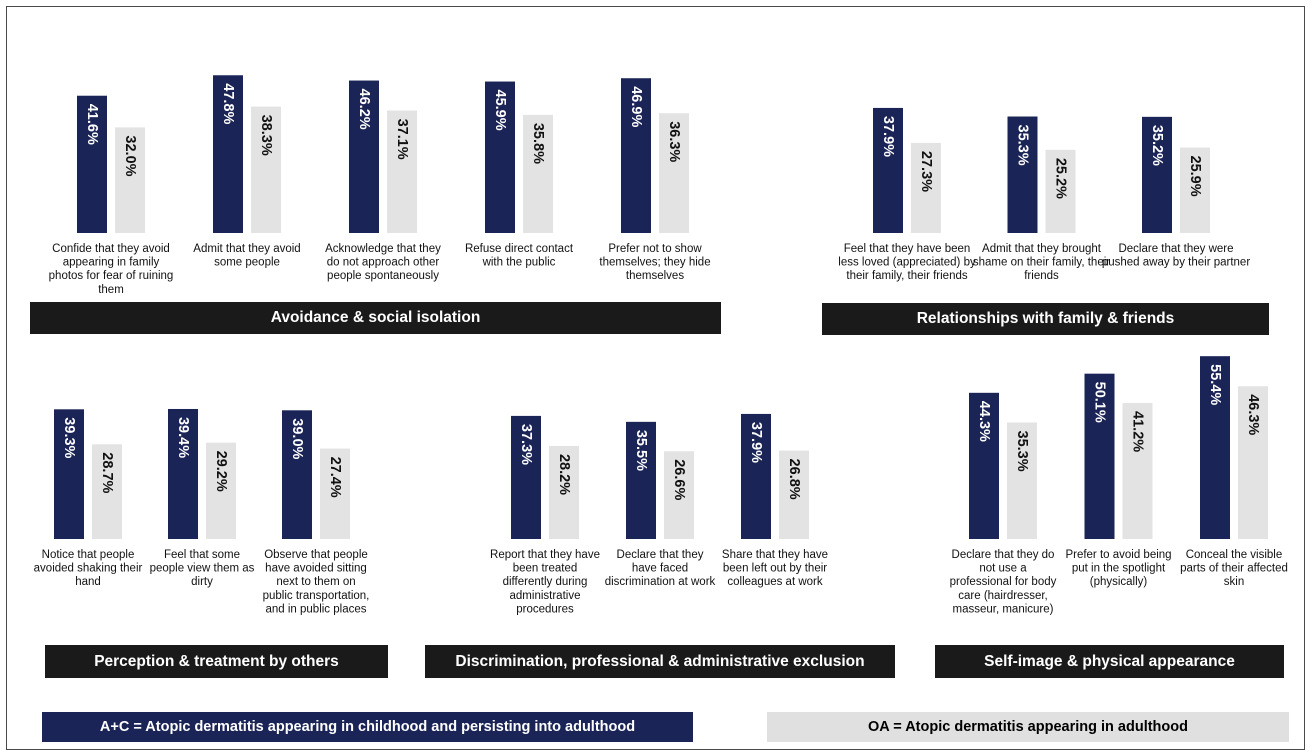  What do you see at coordinates (679, 479) in the screenshot?
I see `value-label-oa-work-discrimination: 26.6%` at bounding box center [679, 479].